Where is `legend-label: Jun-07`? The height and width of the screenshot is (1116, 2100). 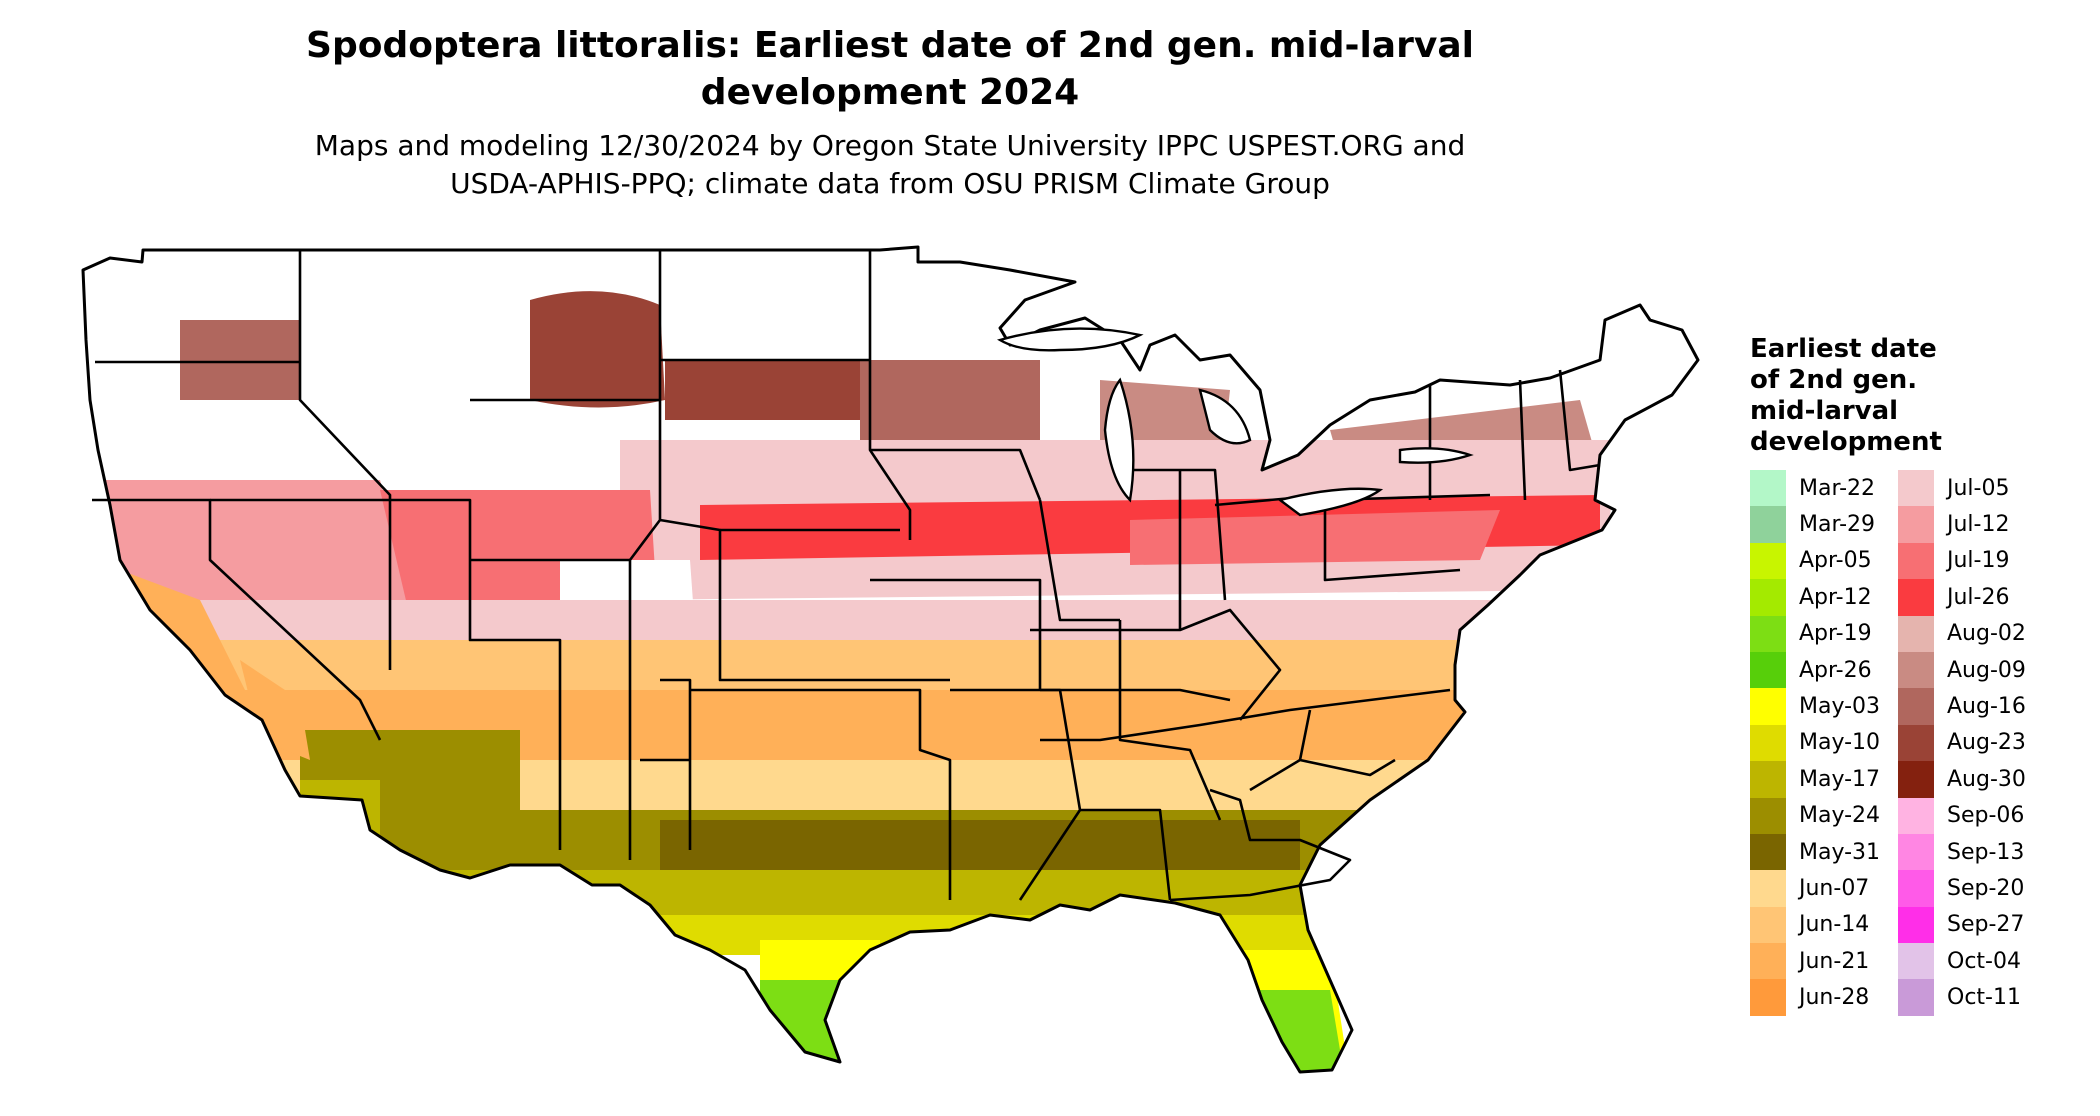 legend-label: Jun-07 is located at coordinates (1834, 888).